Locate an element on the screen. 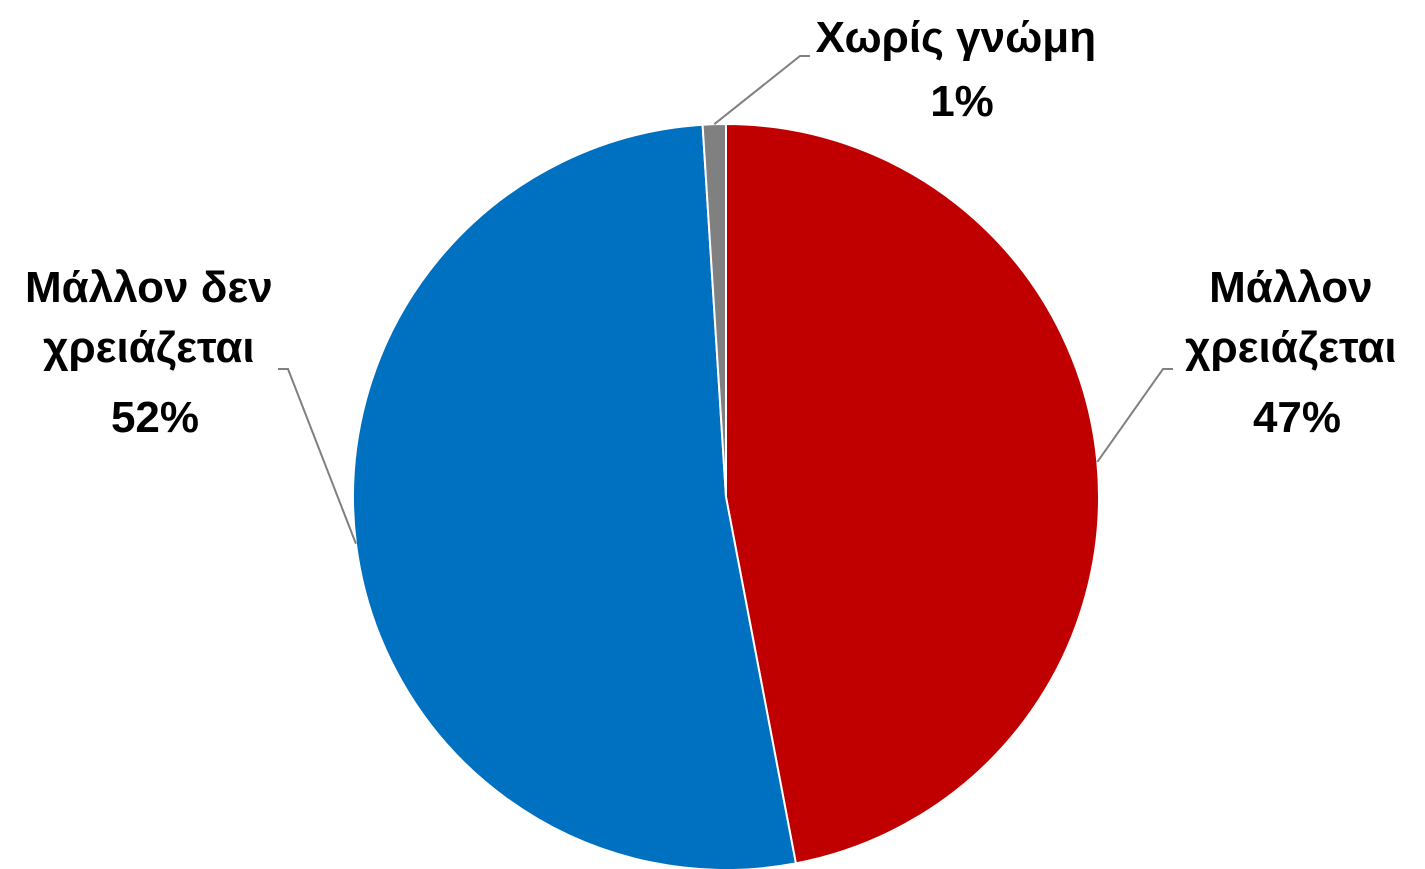  data-label-likely-not-needed-value: 52% is located at coordinates (155, 417).